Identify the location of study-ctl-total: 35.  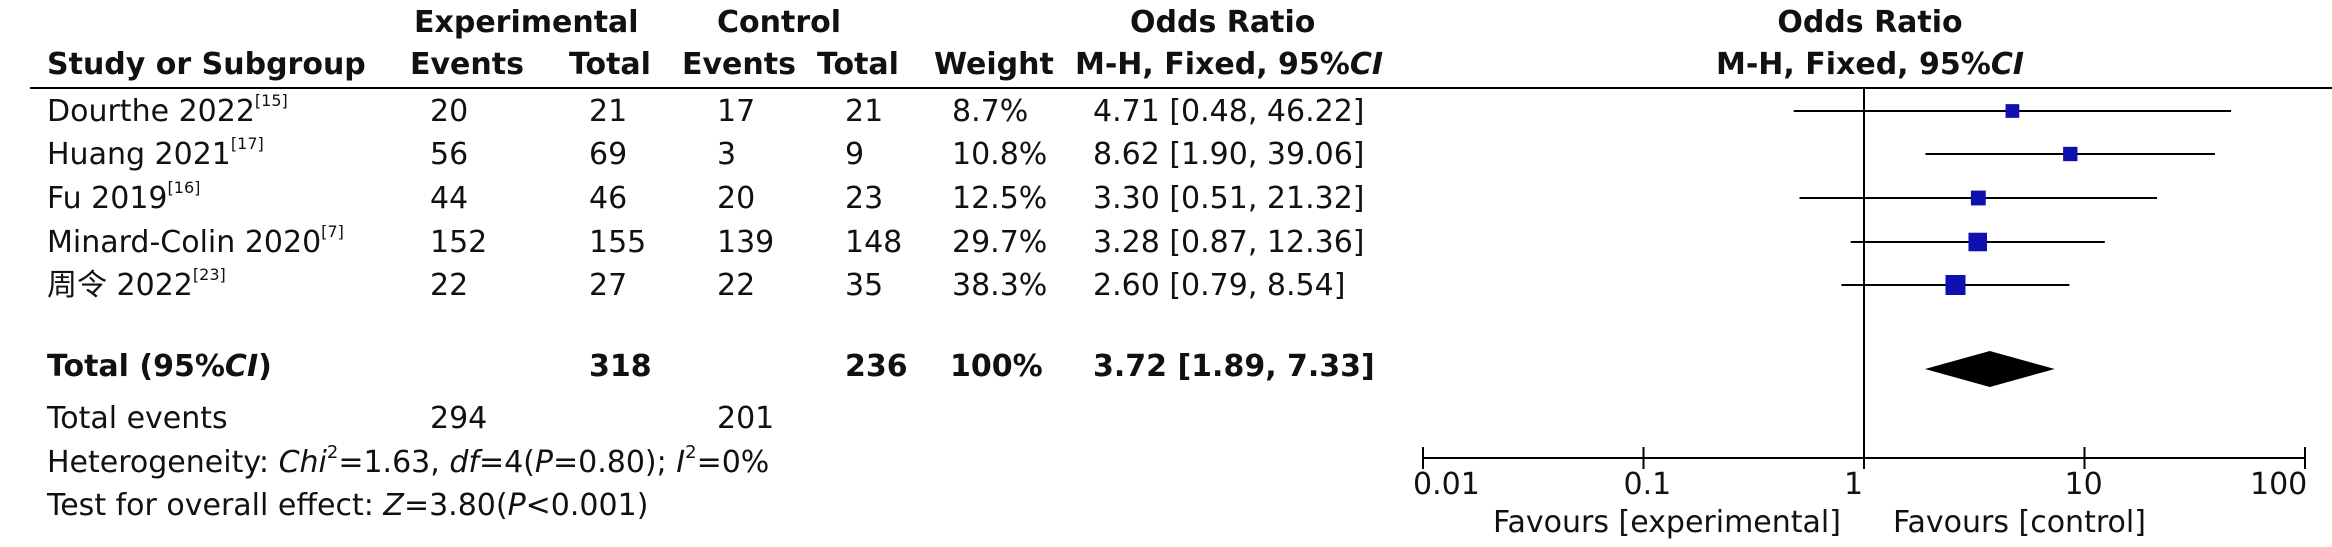
(864, 285).